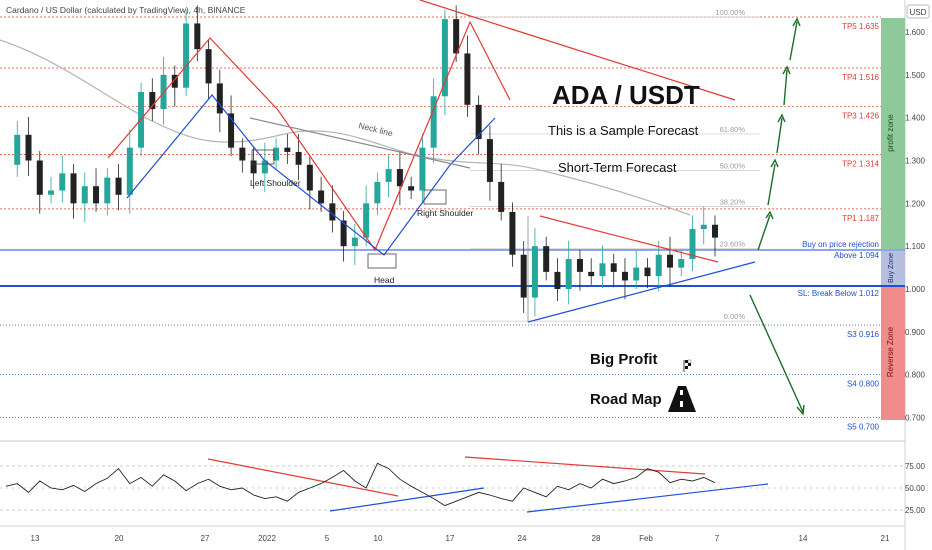  What do you see at coordinates (378, 538) in the screenshot?
I see `x-tick-5: 10` at bounding box center [378, 538].